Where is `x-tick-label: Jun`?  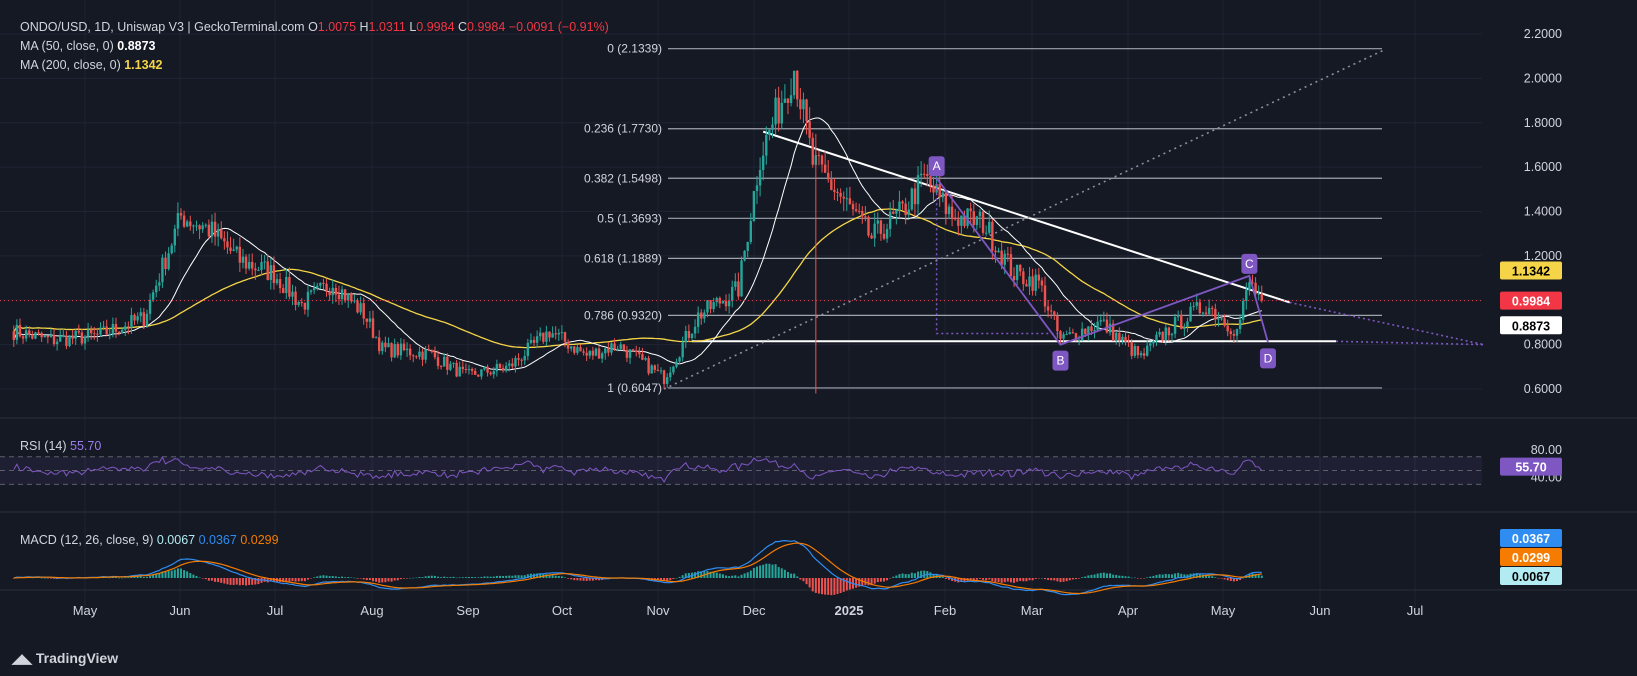
x-tick-label: Jun is located at coordinates (180, 610).